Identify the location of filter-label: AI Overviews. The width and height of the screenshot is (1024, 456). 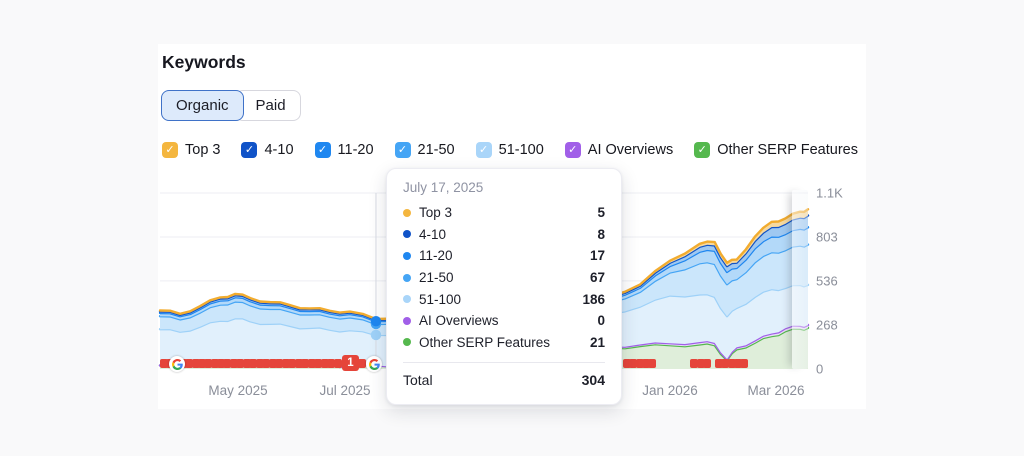
(630, 150).